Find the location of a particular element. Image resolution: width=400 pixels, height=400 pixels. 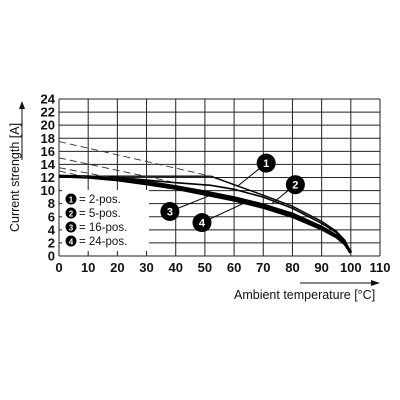

y-tick-label: 4 is located at coordinates (52, 229).